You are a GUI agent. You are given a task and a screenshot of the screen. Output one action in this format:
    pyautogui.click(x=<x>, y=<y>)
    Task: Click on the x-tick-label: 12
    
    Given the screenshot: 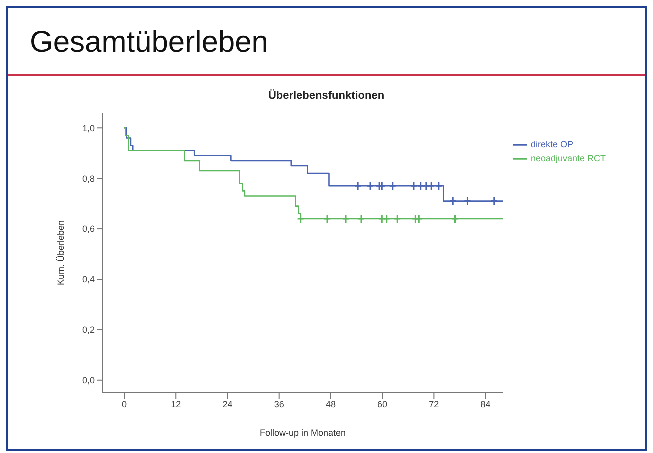 What is the action you would take?
    pyautogui.click(x=176, y=404)
    